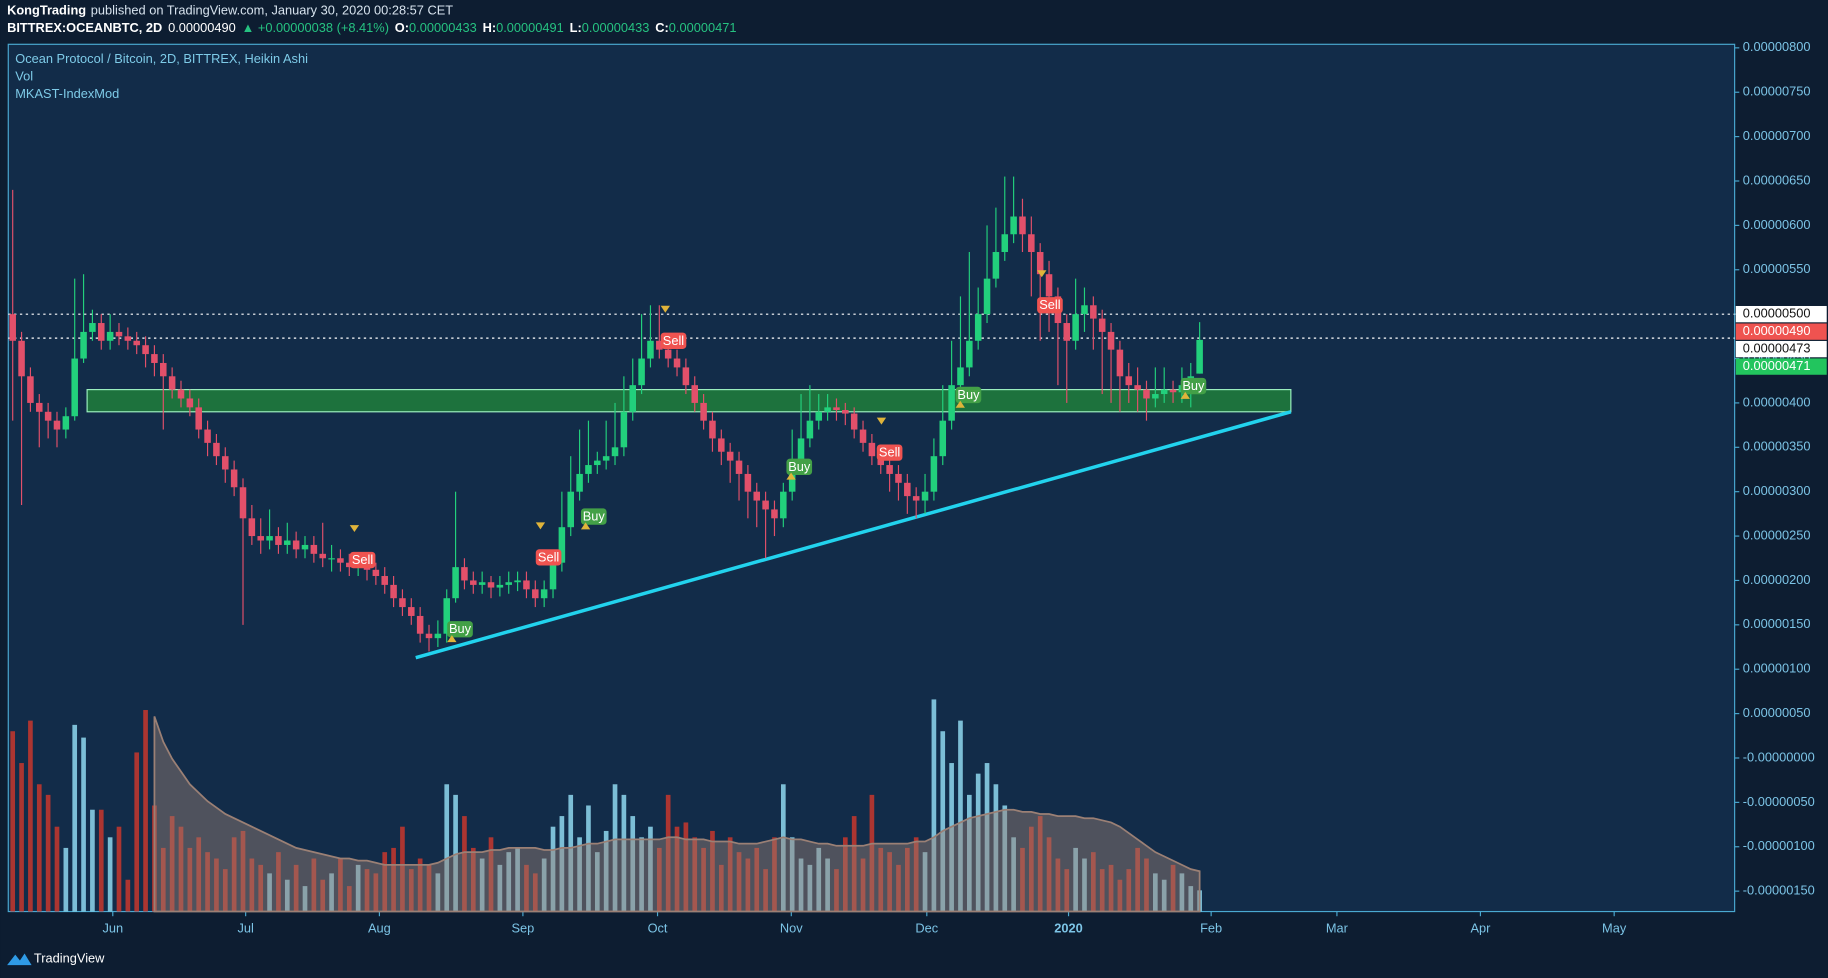 The height and width of the screenshot is (978, 1828). What do you see at coordinates (1777, 712) in the screenshot?
I see `y-tick-label: 0.00000050` at bounding box center [1777, 712].